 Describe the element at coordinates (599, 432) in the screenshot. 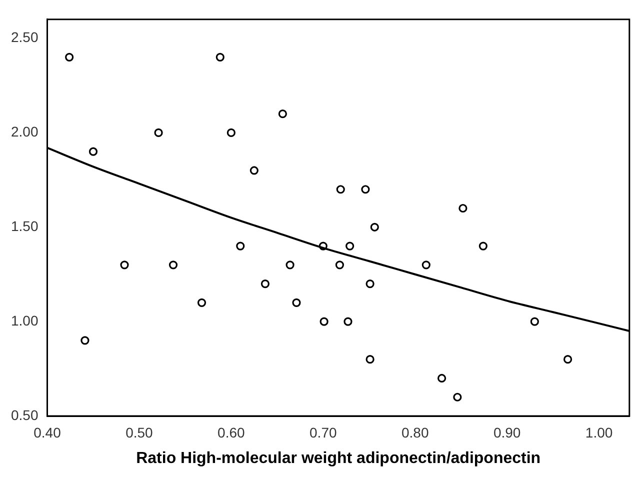

I see `x-tick-label: 1.00` at that location.